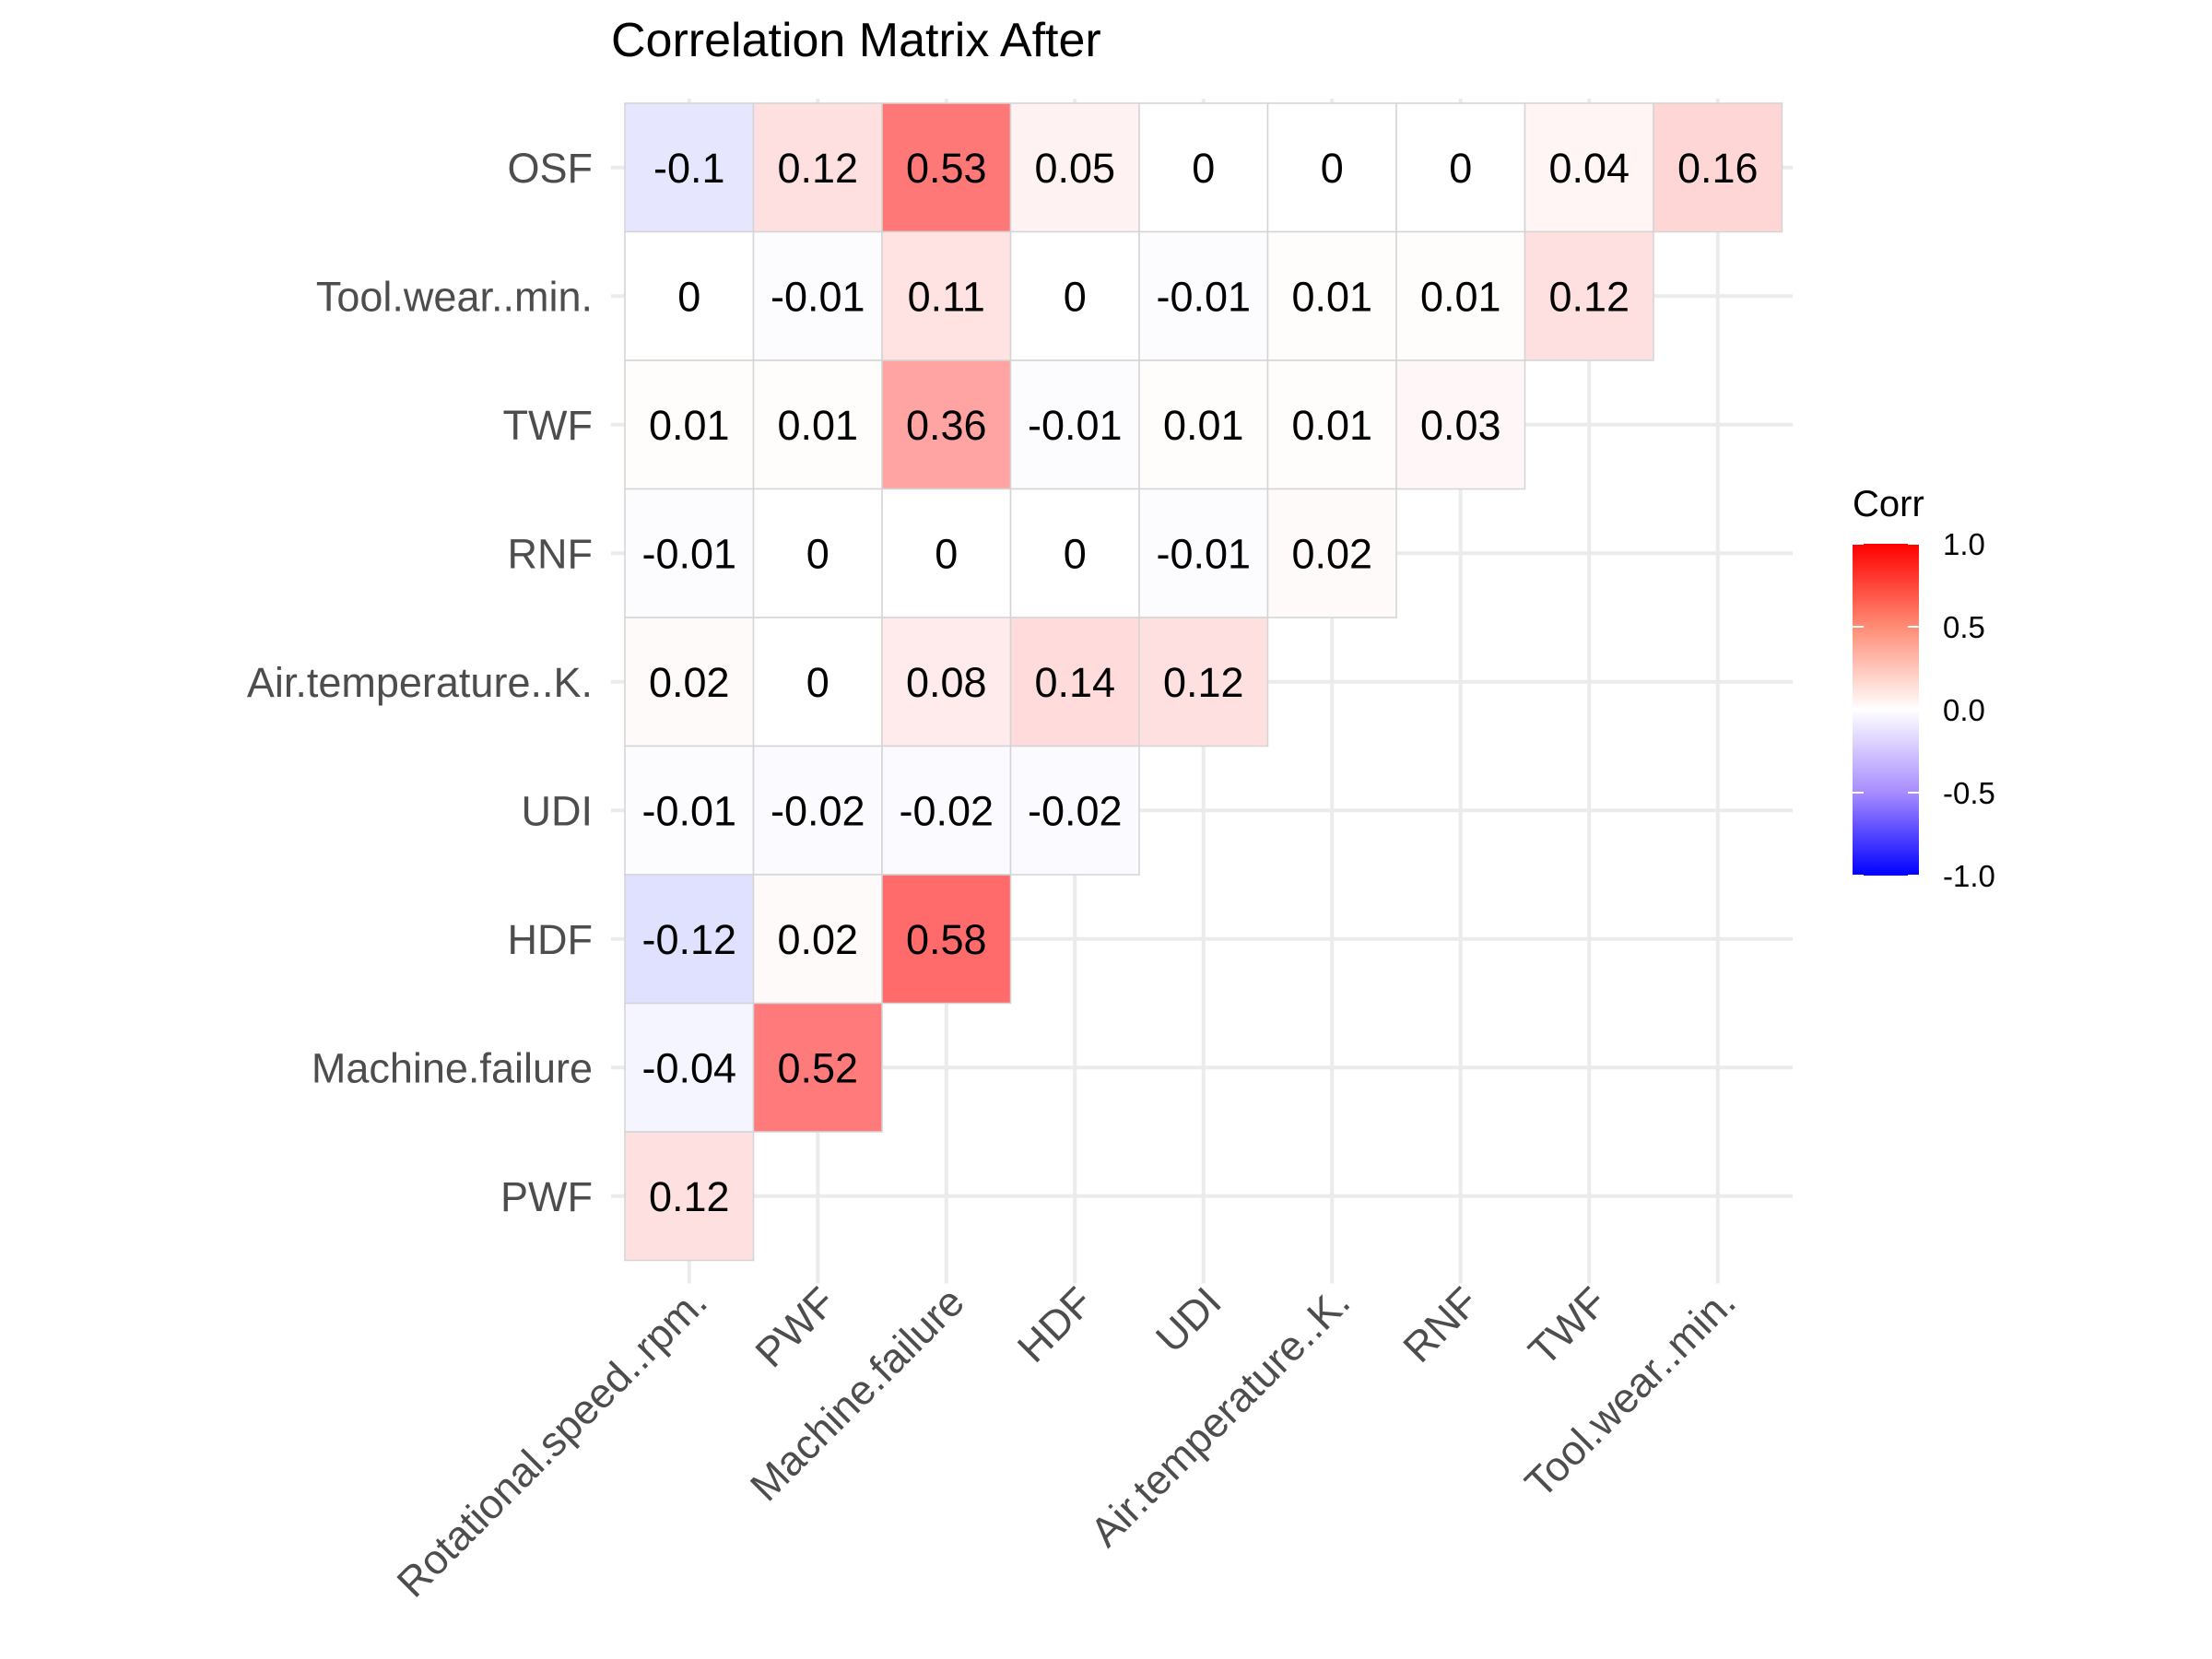  Describe the element at coordinates (1969, 793) in the screenshot. I see `legend-tick-label: -0.5` at that location.